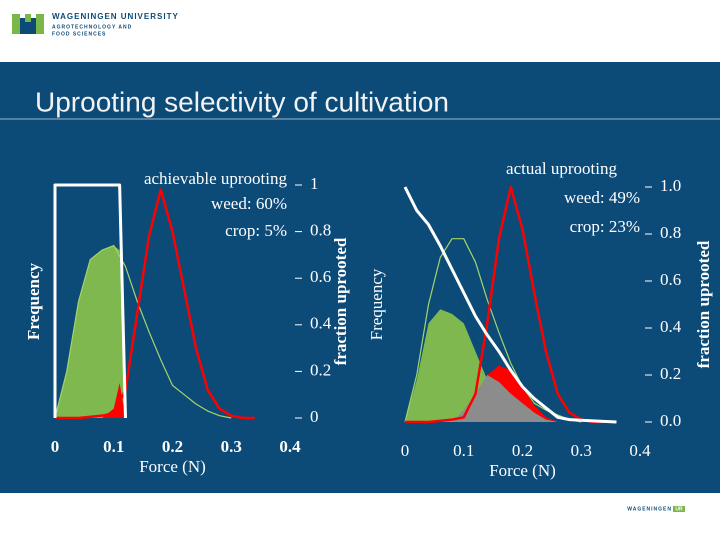 This screenshot has width=720, height=546. I want to click on annotation: crop: 5%, so click(256, 230).